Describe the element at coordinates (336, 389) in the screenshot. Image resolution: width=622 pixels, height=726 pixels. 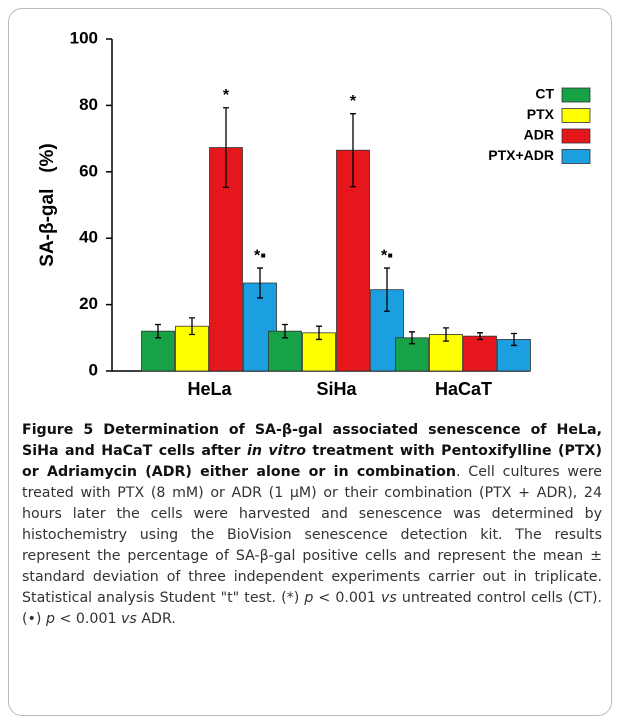
I see `x-tick-label: SiHa` at that location.